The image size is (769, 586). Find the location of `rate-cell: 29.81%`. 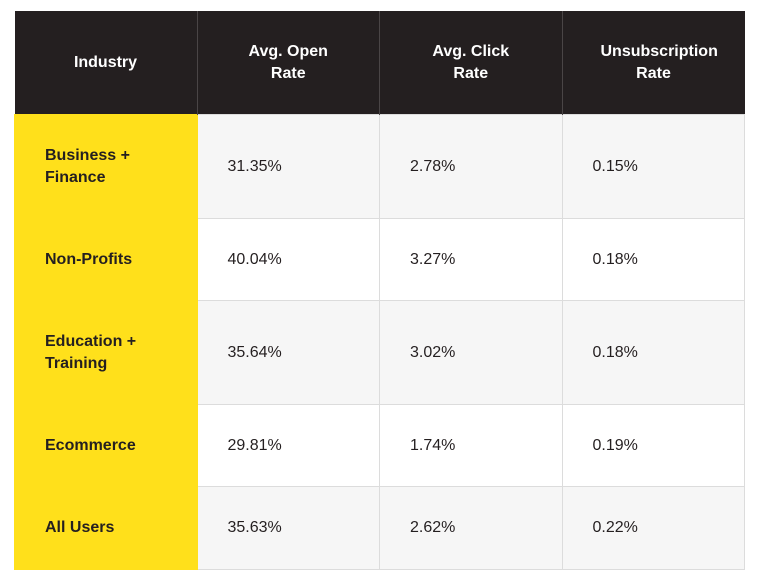

rate-cell: 29.81% is located at coordinates (288, 445).